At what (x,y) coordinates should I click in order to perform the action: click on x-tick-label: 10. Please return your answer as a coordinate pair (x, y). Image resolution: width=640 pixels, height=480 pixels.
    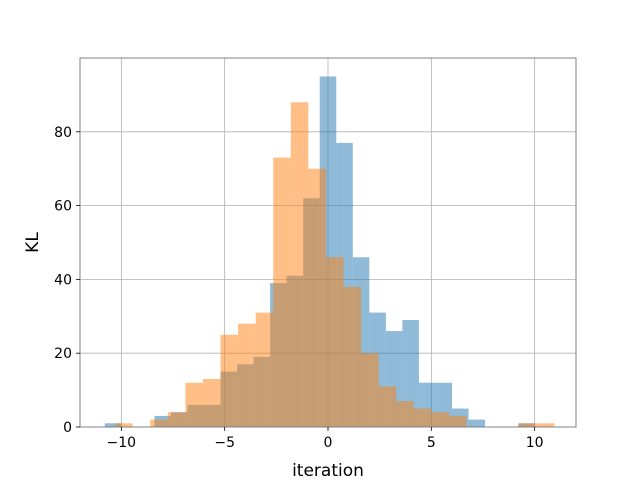
    Looking at the image, I should click on (535, 443).